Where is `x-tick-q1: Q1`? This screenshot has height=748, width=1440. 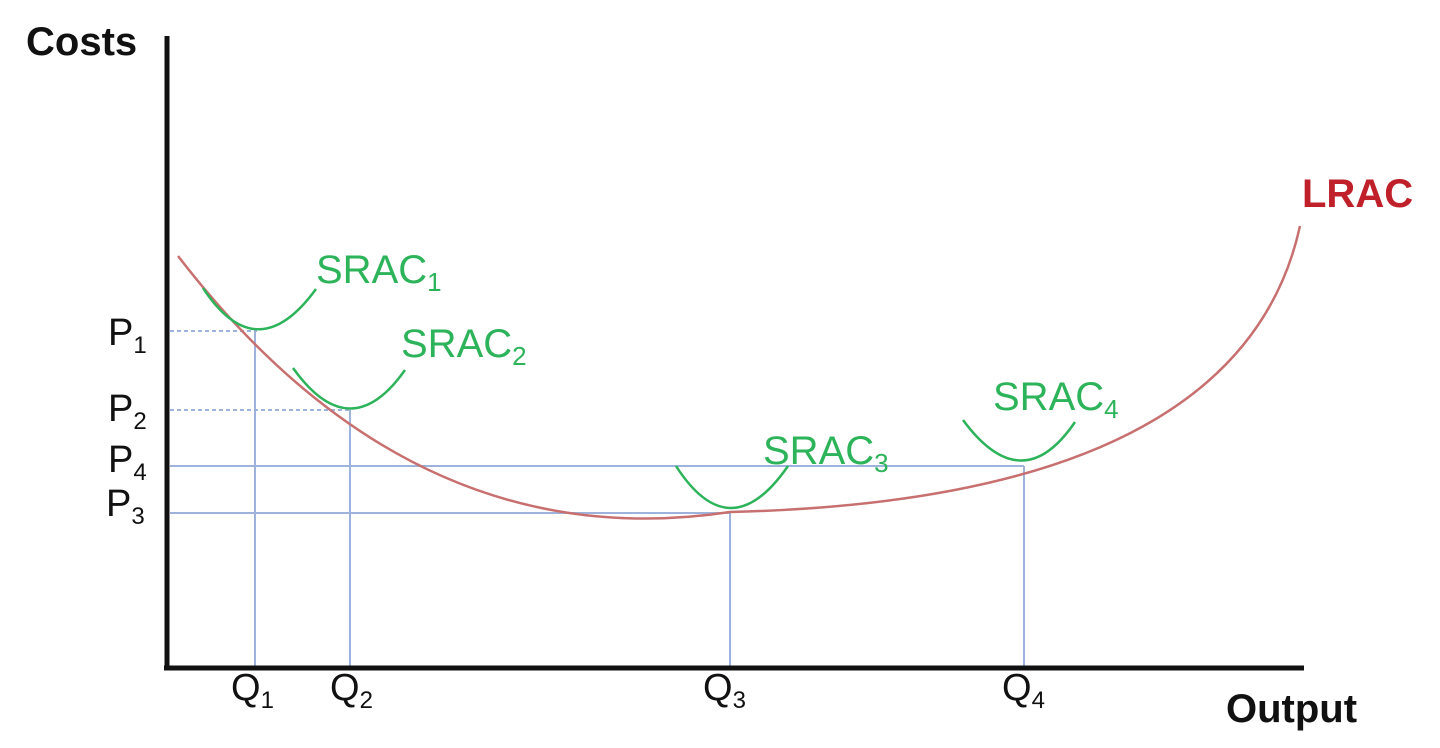 x-tick-q1: Q1 is located at coordinates (252, 690).